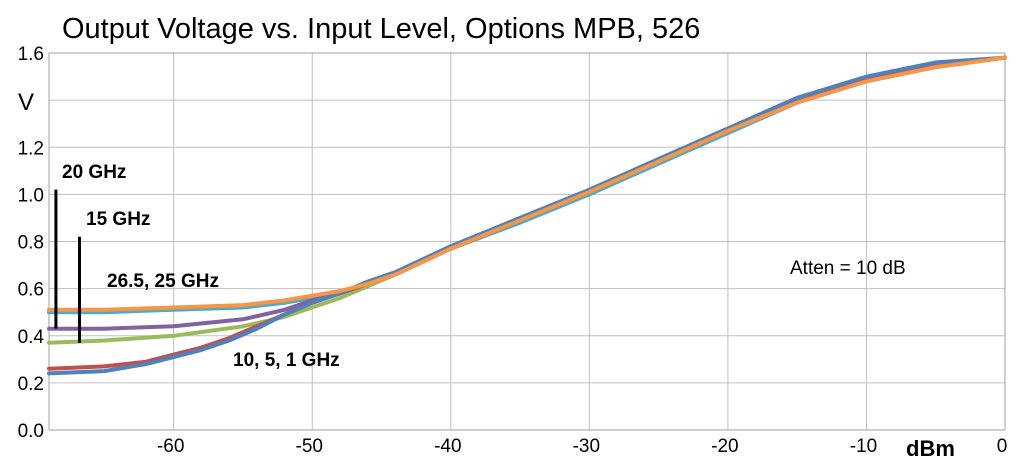 The width and height of the screenshot is (1018, 458). What do you see at coordinates (31, 431) in the screenshot?
I see `y-tick-label: 0.0` at bounding box center [31, 431].